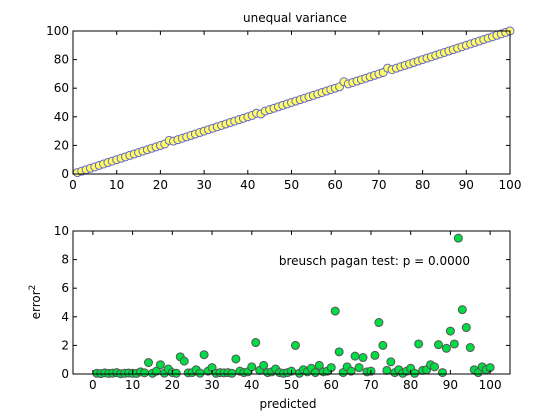  Describe the element at coordinates (61, 88) in the screenshot. I see `y-tick-label: 60` at that location.